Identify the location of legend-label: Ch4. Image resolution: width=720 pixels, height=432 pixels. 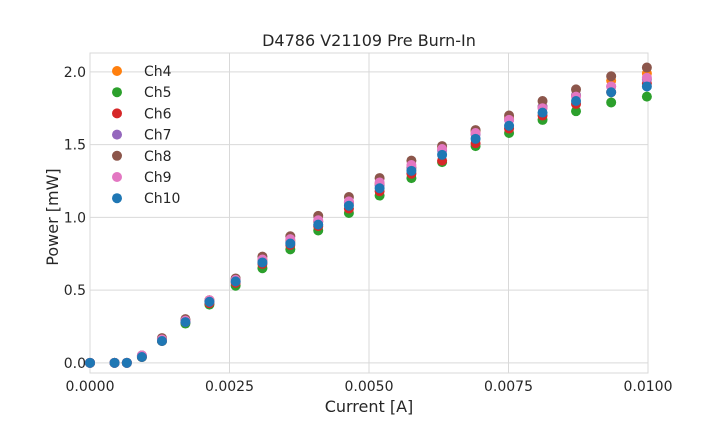
(158, 72).